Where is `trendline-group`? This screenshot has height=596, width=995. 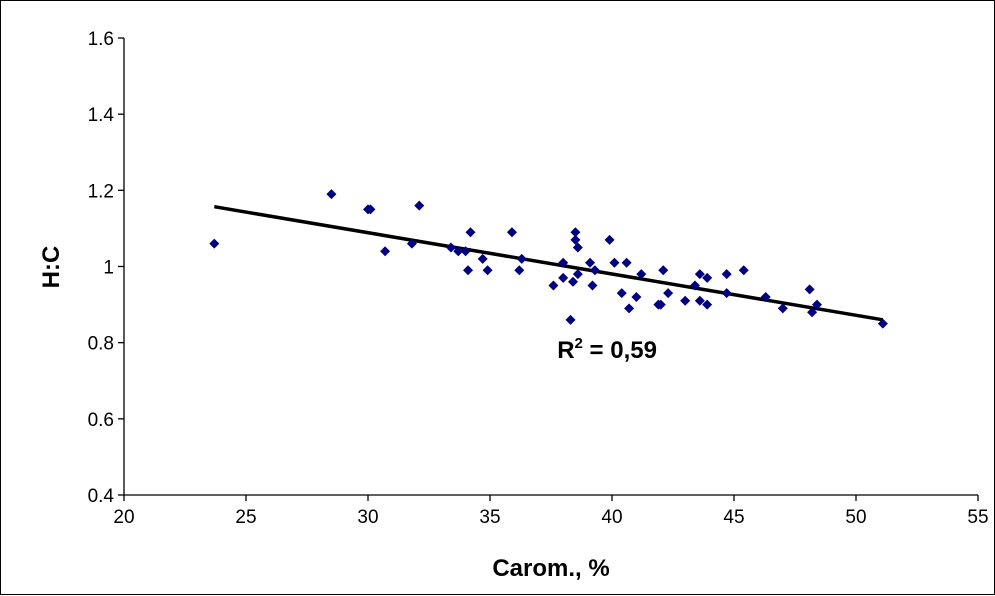
trendline-group is located at coordinates (548, 263).